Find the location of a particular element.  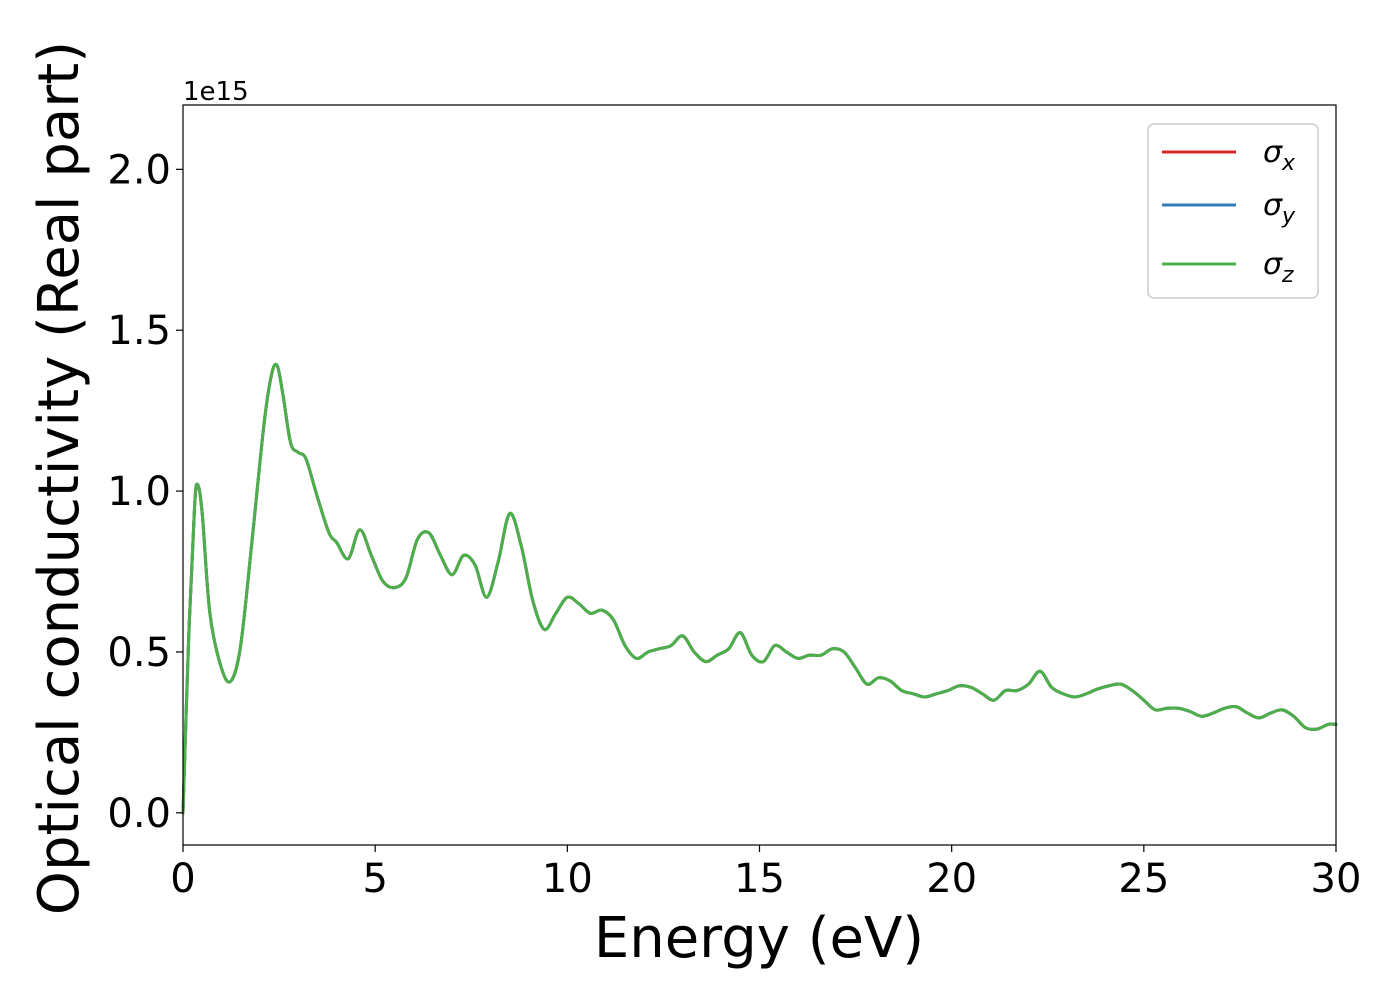

x-tick-label: 20 is located at coordinates (951, 879).